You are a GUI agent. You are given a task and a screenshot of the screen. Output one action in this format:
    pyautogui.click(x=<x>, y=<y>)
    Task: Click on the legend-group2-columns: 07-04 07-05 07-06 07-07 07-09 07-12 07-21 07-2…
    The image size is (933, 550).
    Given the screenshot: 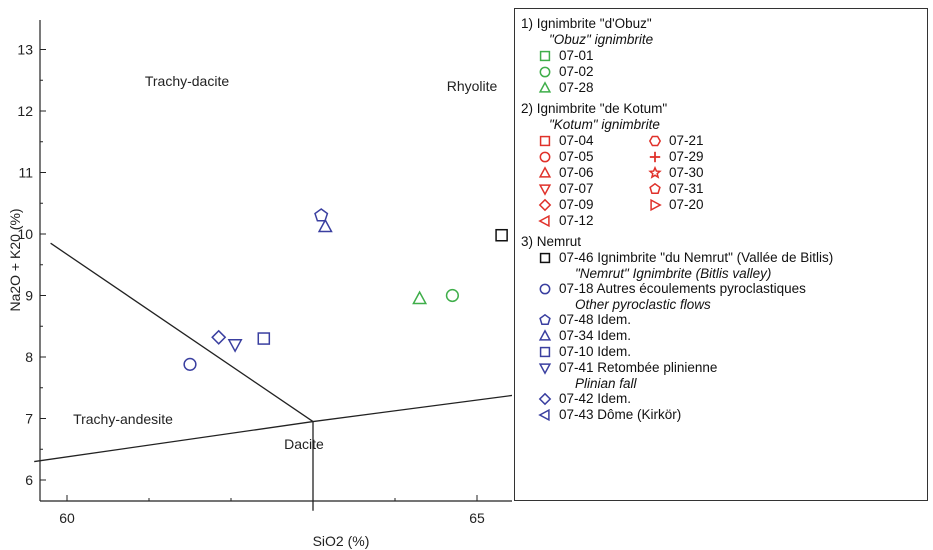 What is the action you would take?
    pyautogui.click(x=721, y=181)
    